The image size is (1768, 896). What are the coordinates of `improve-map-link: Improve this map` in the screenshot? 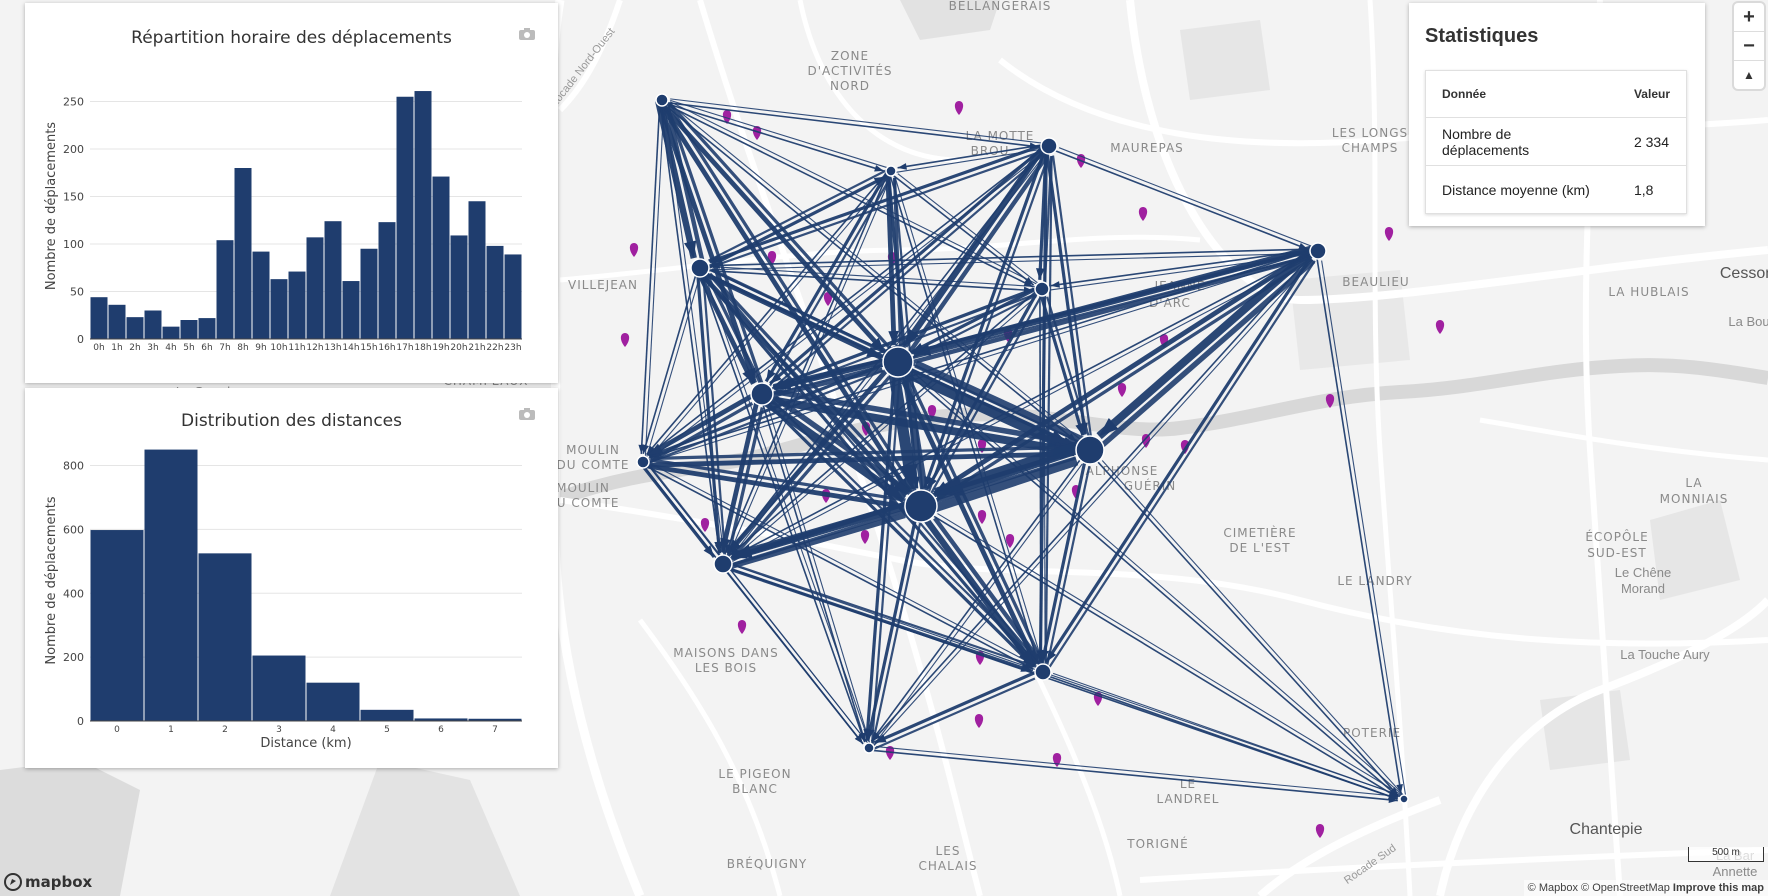 It's located at (1718, 888).